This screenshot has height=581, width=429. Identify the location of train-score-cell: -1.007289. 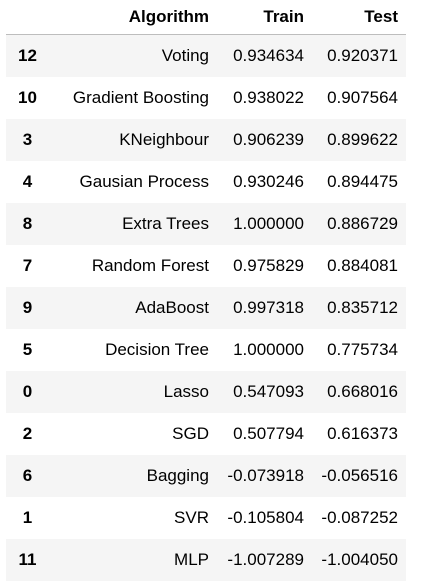
(265, 559).